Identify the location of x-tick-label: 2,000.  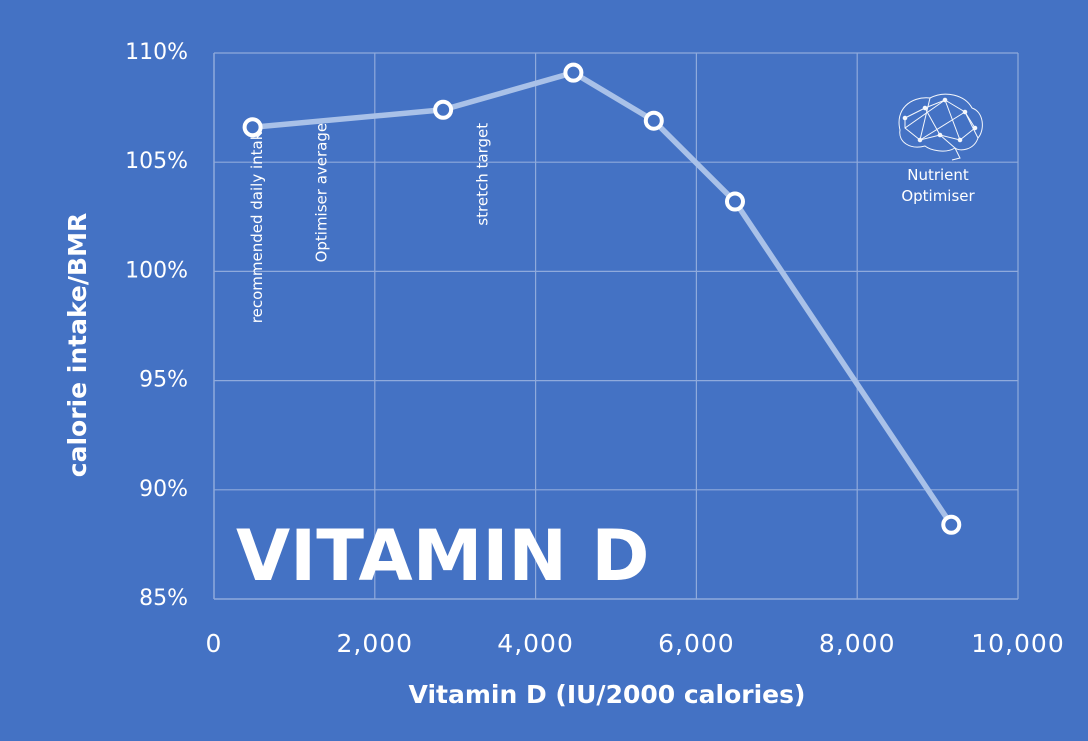
(375, 643).